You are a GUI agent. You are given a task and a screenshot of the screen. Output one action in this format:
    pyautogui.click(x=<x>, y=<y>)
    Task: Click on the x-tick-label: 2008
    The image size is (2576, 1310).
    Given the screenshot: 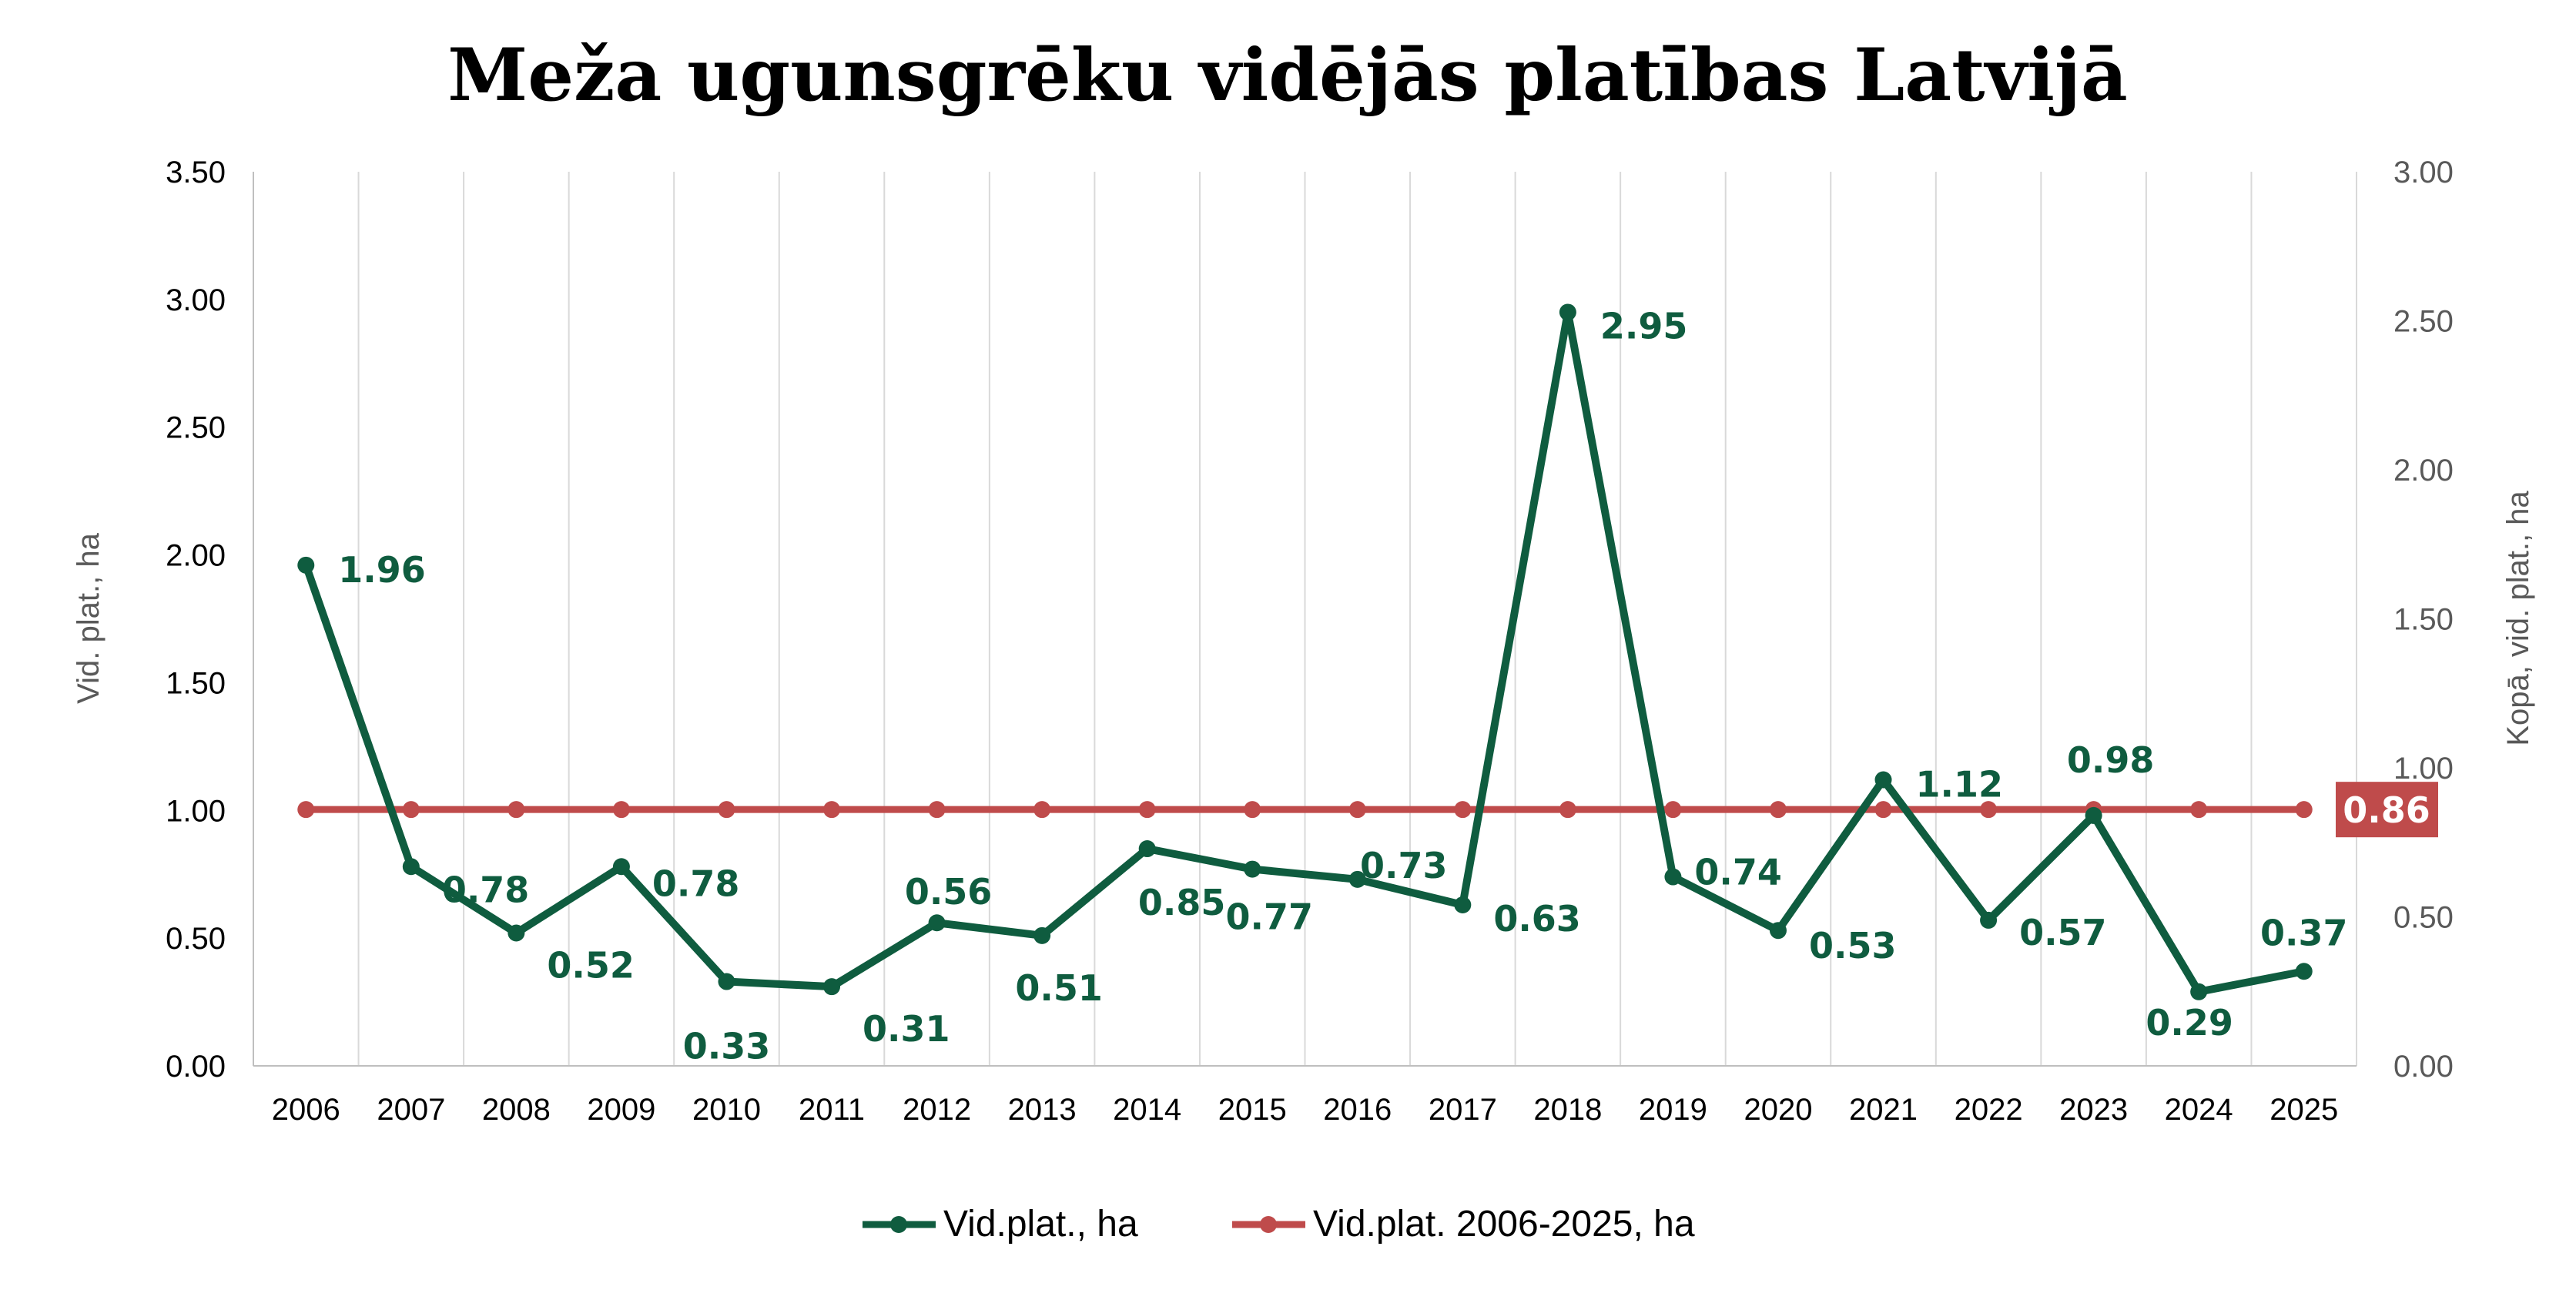 What is the action you would take?
    pyautogui.click(x=517, y=1110)
    